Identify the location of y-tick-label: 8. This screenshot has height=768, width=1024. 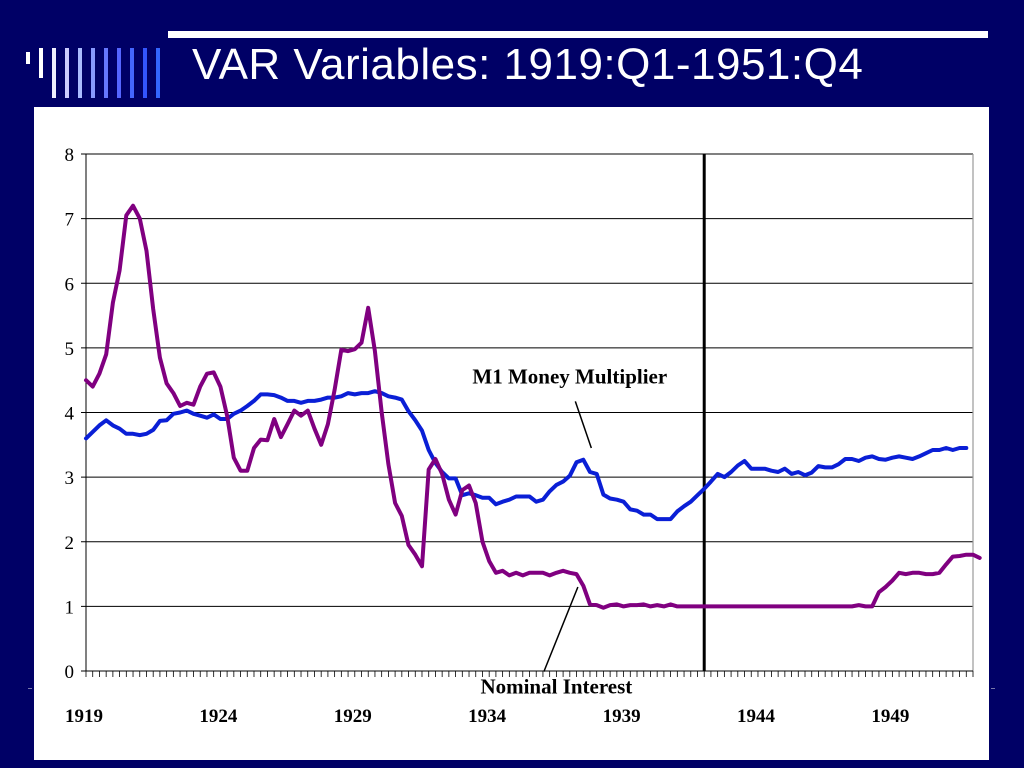
(70, 155).